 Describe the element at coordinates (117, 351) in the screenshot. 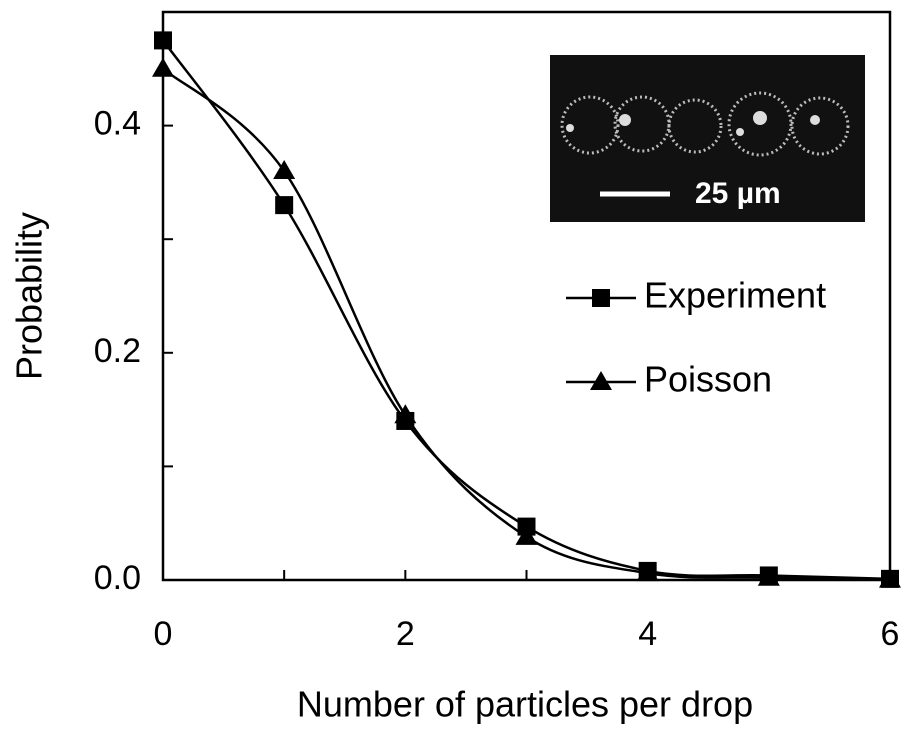

I see `y-tick-label: 0.2` at that location.